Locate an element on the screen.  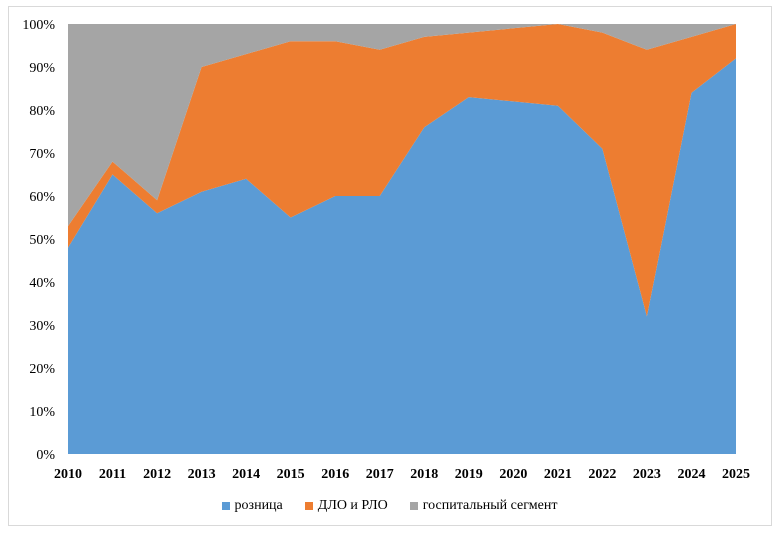
x-tick-label: 2018 is located at coordinates (424, 474).